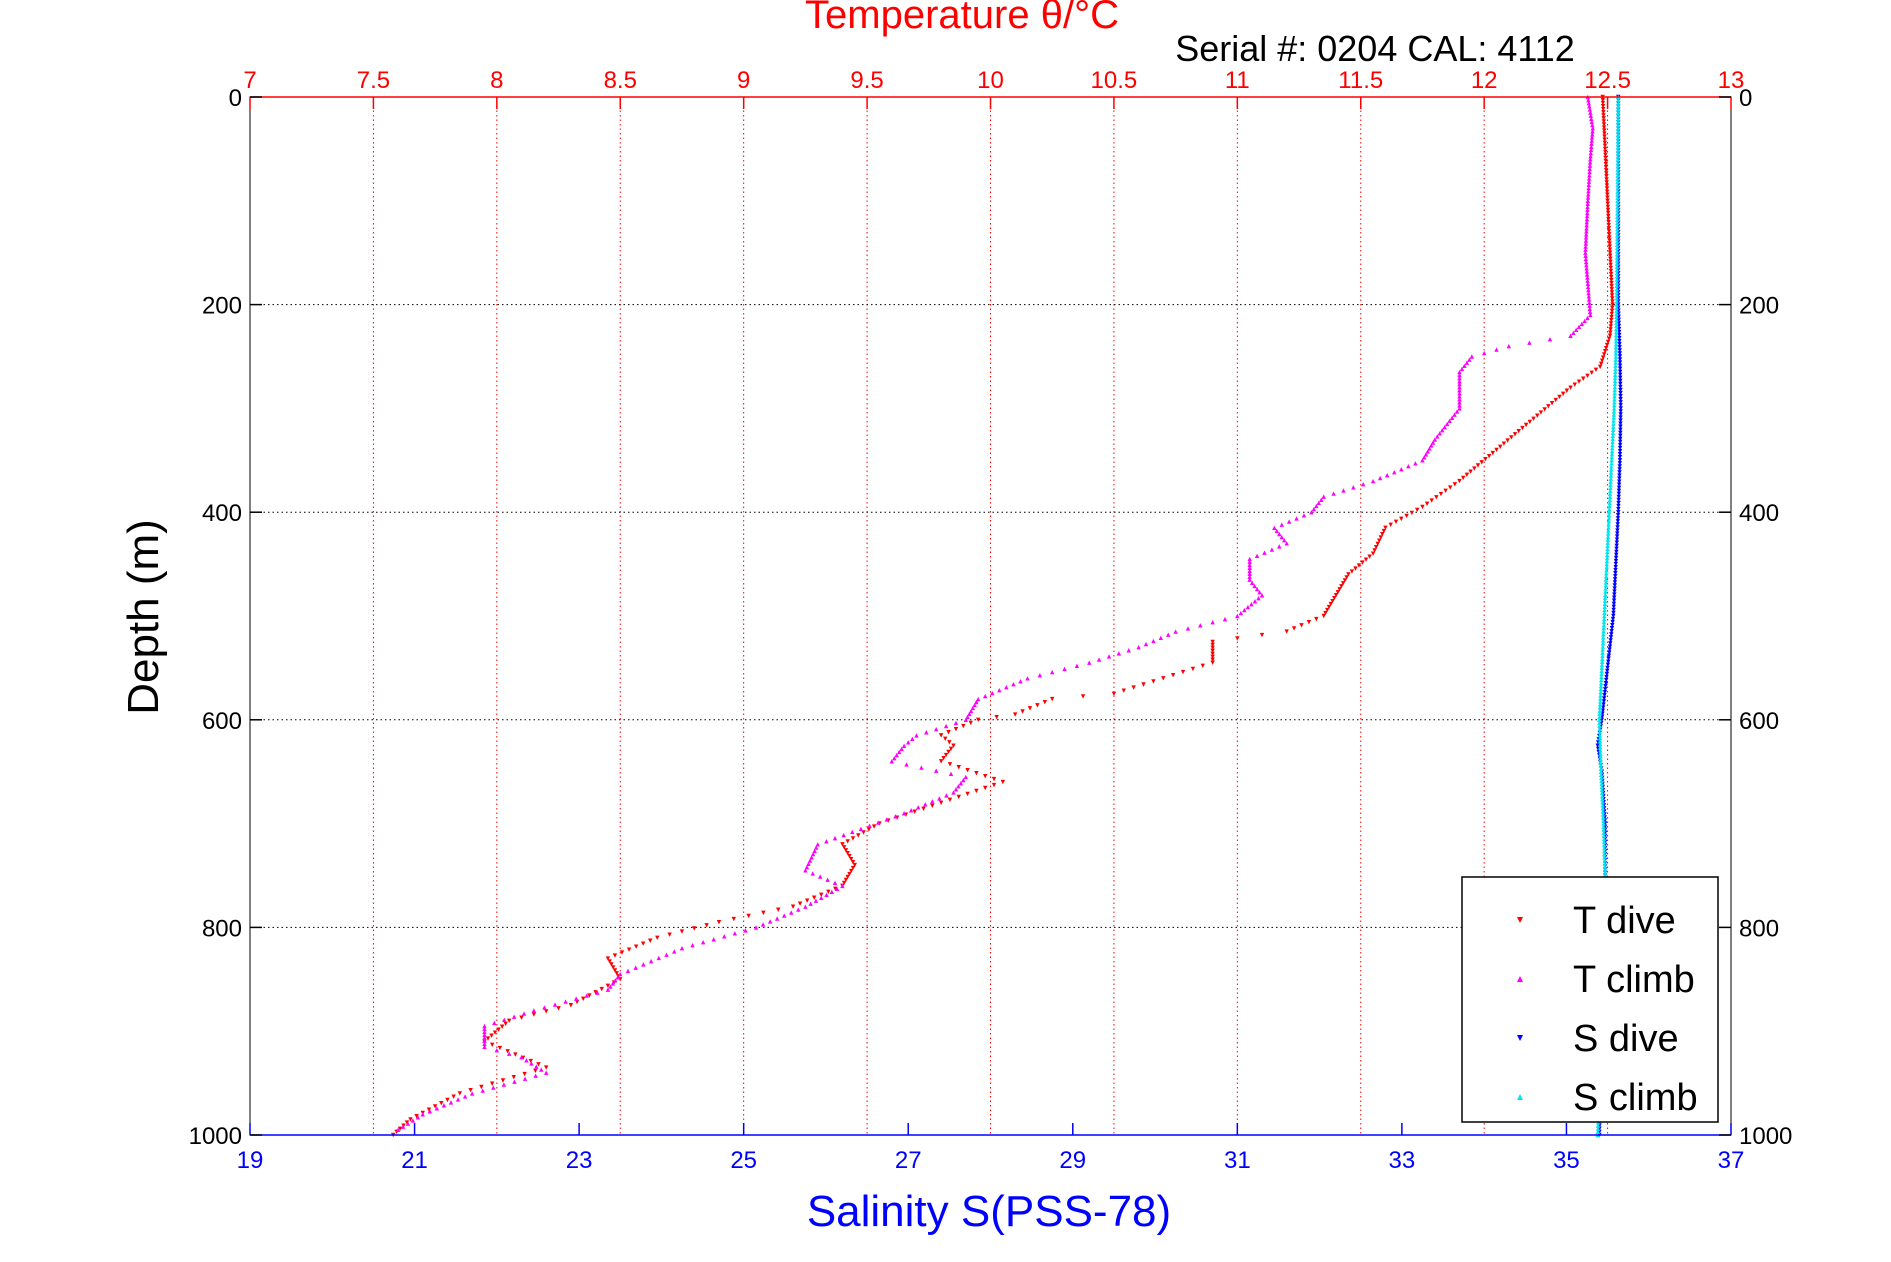 The width and height of the screenshot is (1891, 1262). I want to click on legend-marker, so click(1520, 1097).